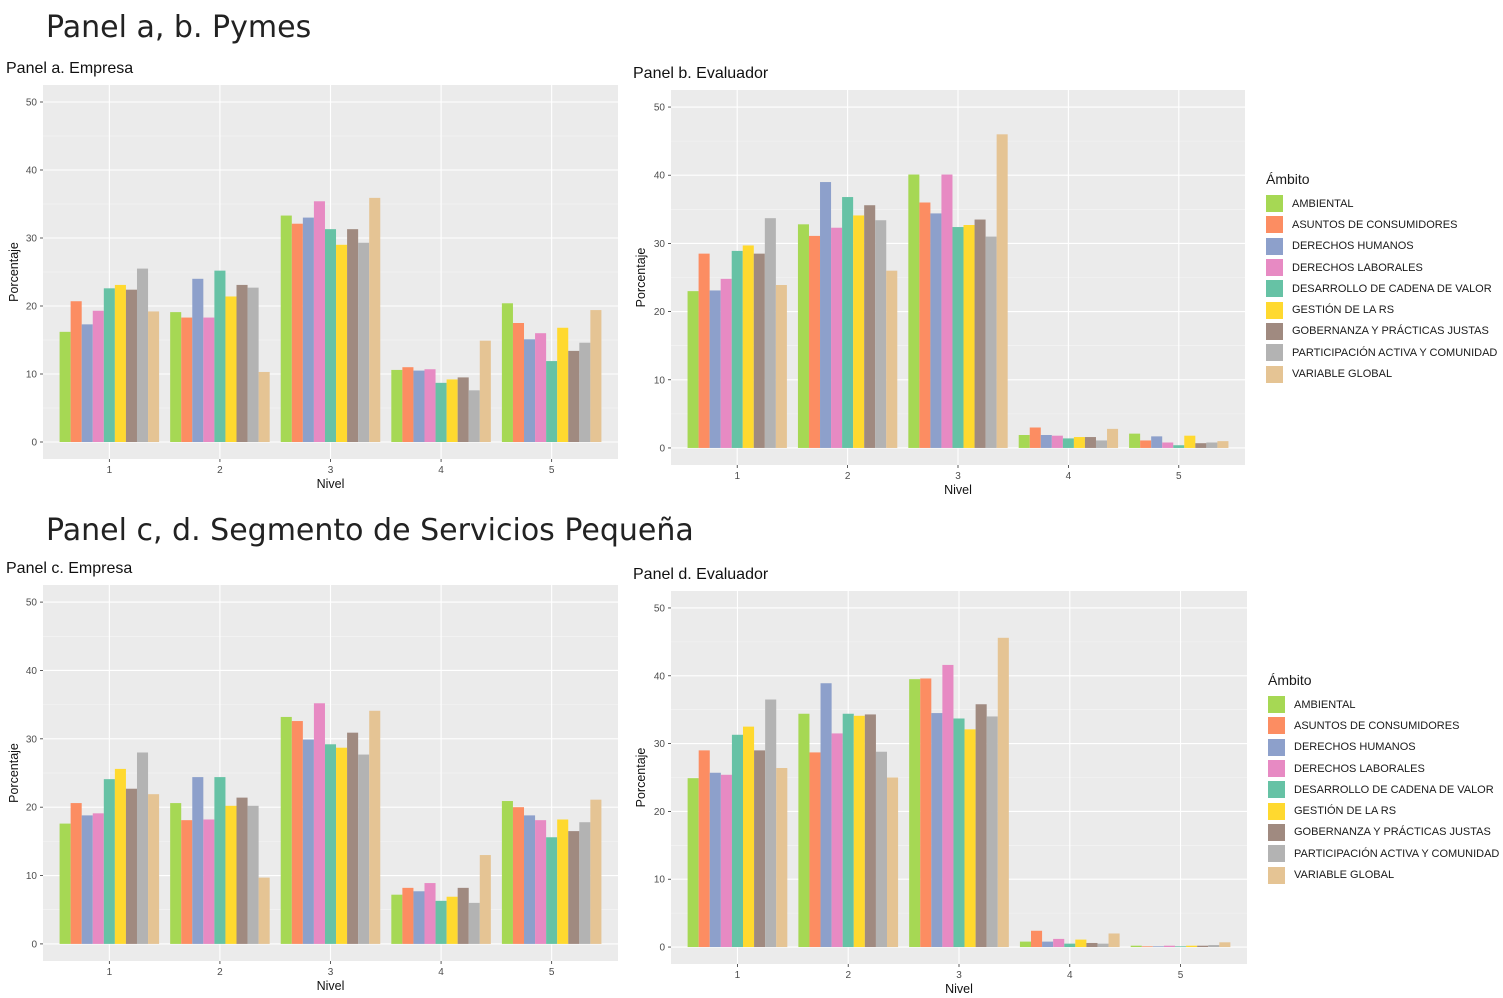  Describe the element at coordinates (1381, 331) in the screenshot. I see `legend-item: GOBERNANZA Y PRÁCTICAS JUSTAS` at that location.